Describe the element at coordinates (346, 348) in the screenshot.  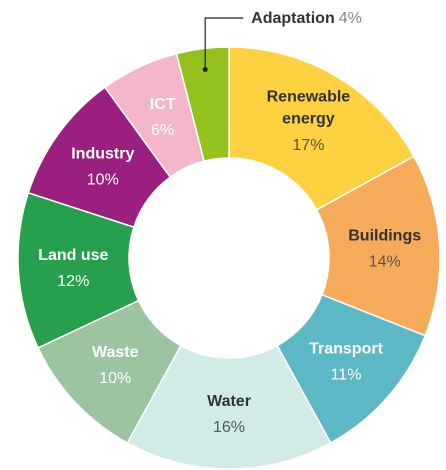
I see `segment-name: Transport` at that location.